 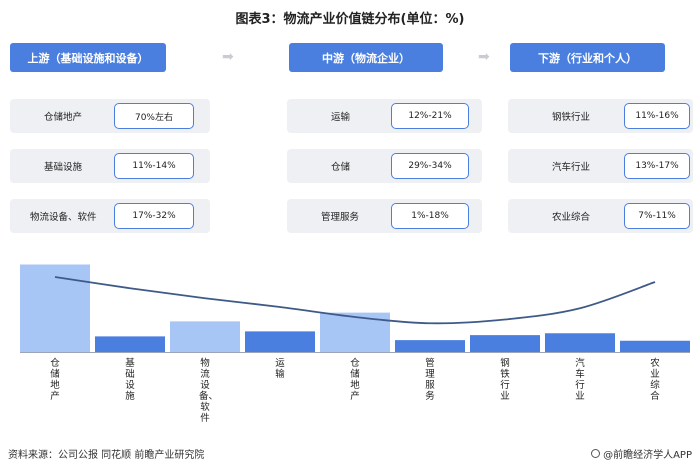 What do you see at coordinates (571, 217) in the screenshot?
I see `row-label: 农业综合` at bounding box center [571, 217].